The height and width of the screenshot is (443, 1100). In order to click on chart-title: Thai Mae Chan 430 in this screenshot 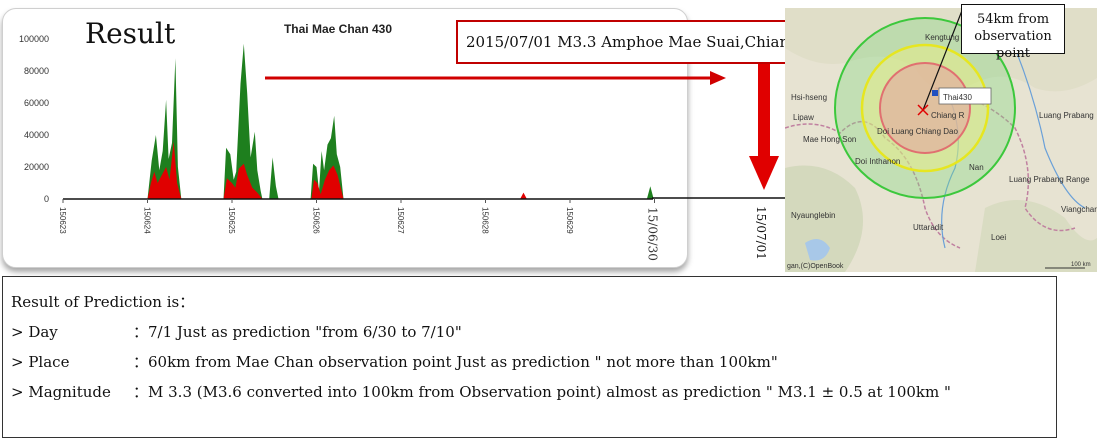, I will do `click(338, 29)`.